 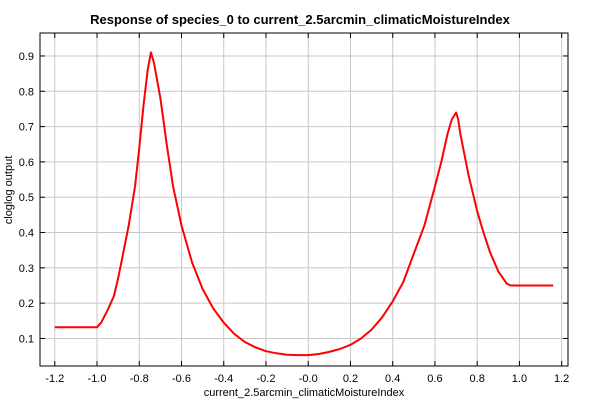 I want to click on y-tick-label: 0.6, so click(x=26, y=163).